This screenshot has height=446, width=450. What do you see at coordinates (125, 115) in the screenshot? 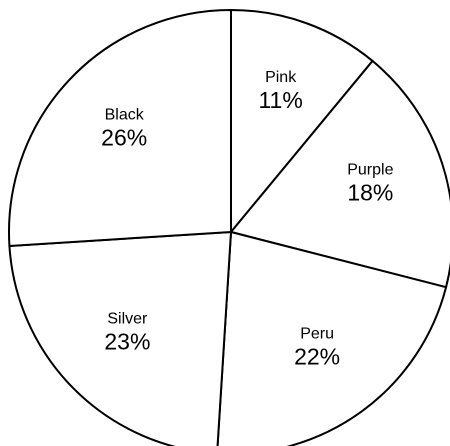
I see `slice-label-black: Black` at bounding box center [125, 115].